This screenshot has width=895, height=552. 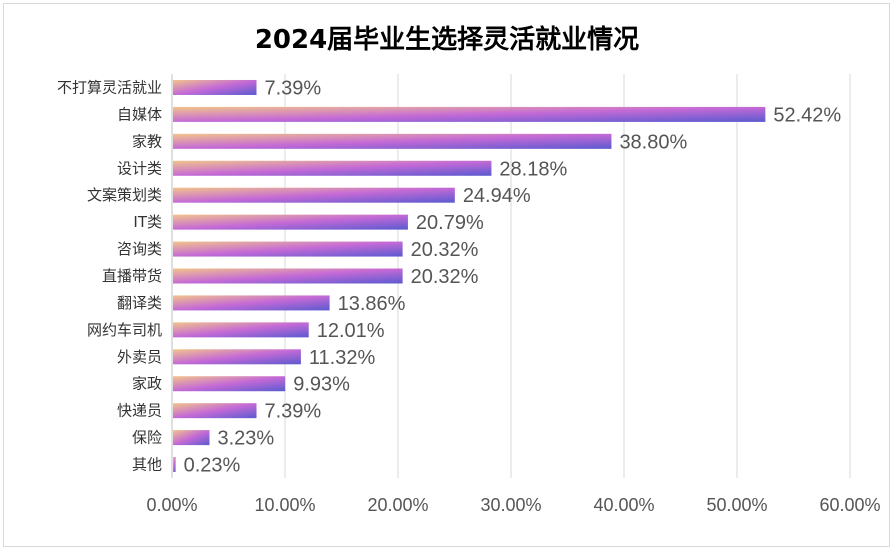 I want to click on category-label: 文案策划类, so click(x=124, y=195).